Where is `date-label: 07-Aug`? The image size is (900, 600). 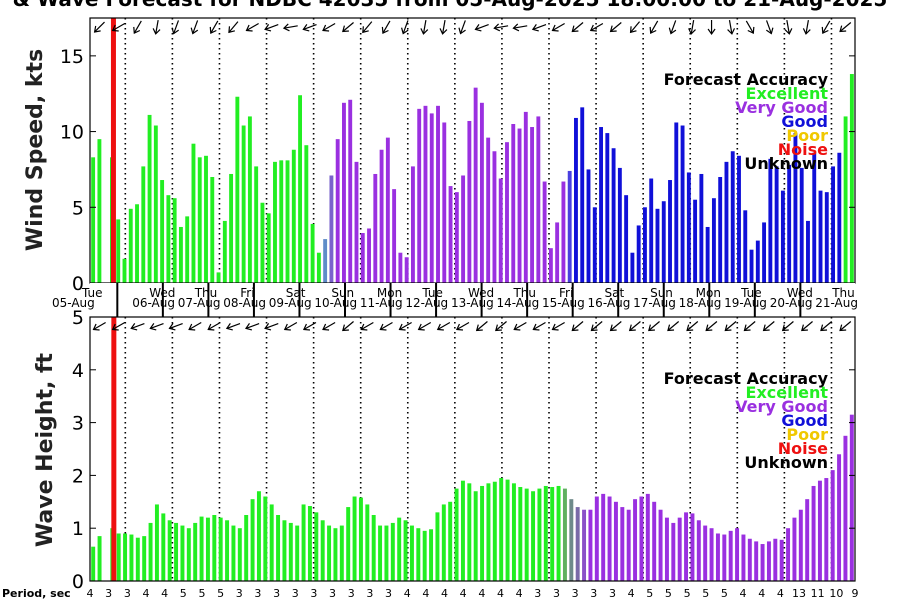
date-label: 07-Aug is located at coordinates (199, 303).